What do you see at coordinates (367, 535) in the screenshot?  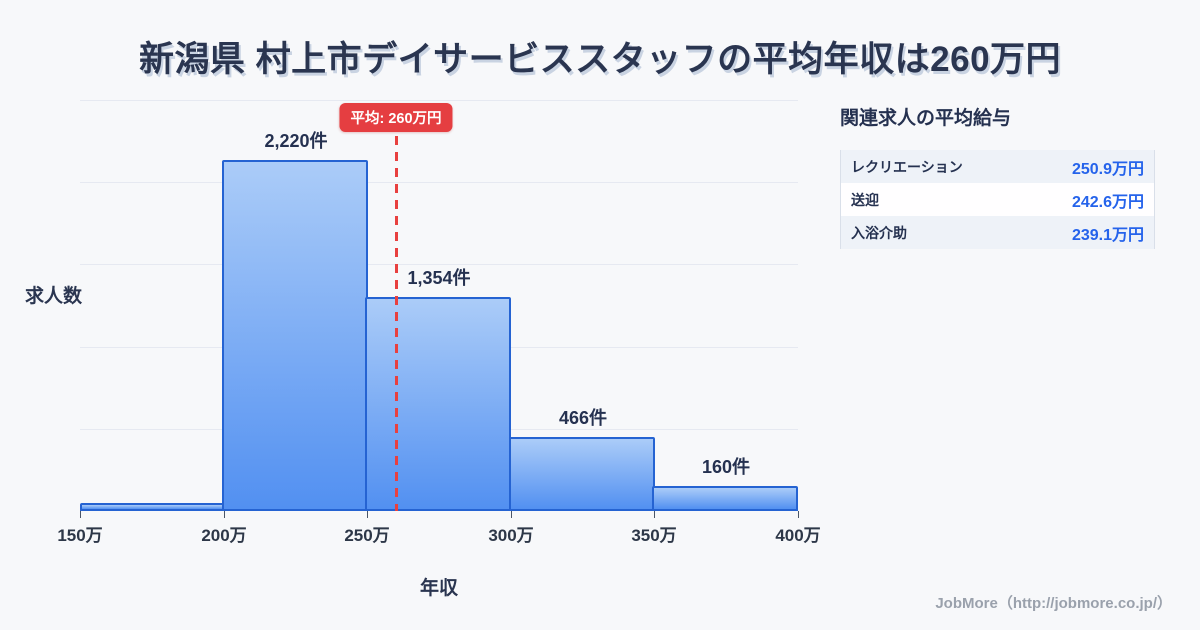 I see `x-tick-label: 250万` at bounding box center [367, 535].